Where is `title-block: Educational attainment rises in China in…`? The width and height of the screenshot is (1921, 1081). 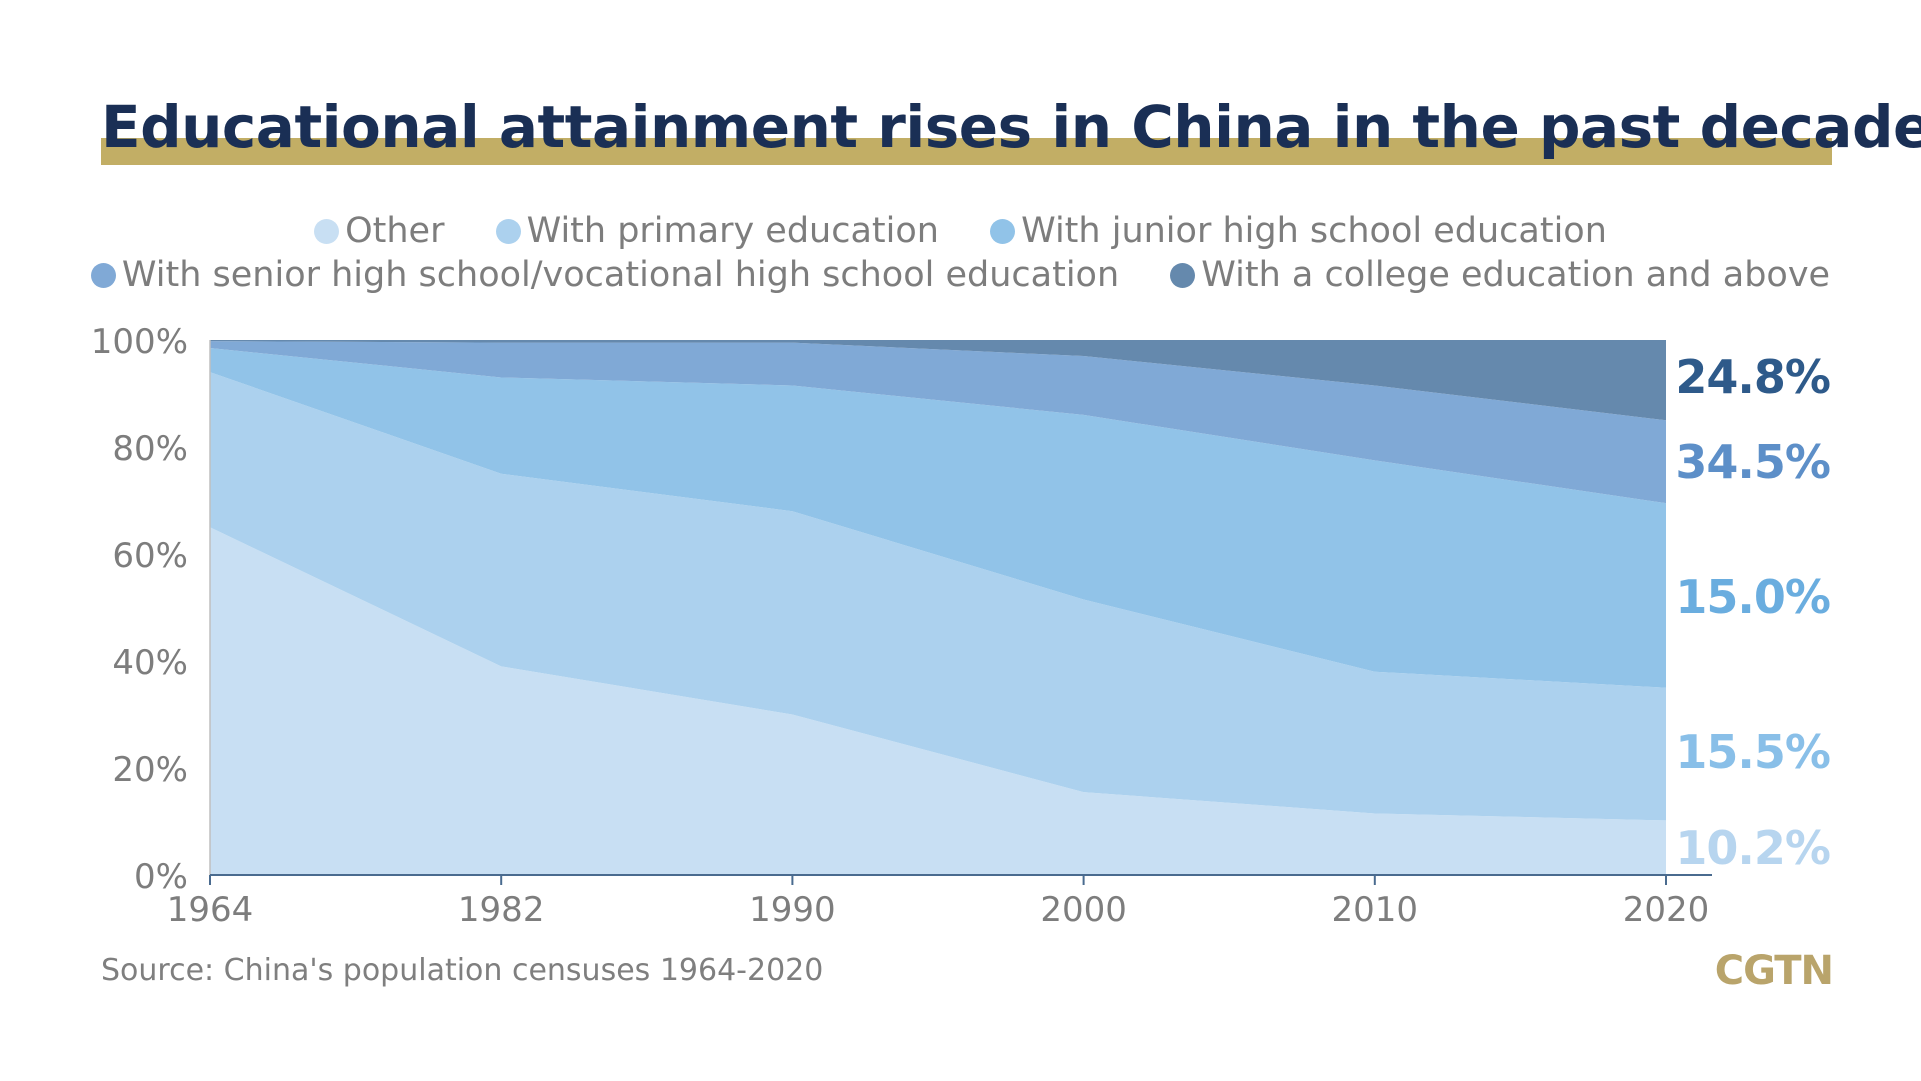
title-block: Educational attainment rises in China in… is located at coordinates (1011, 131).